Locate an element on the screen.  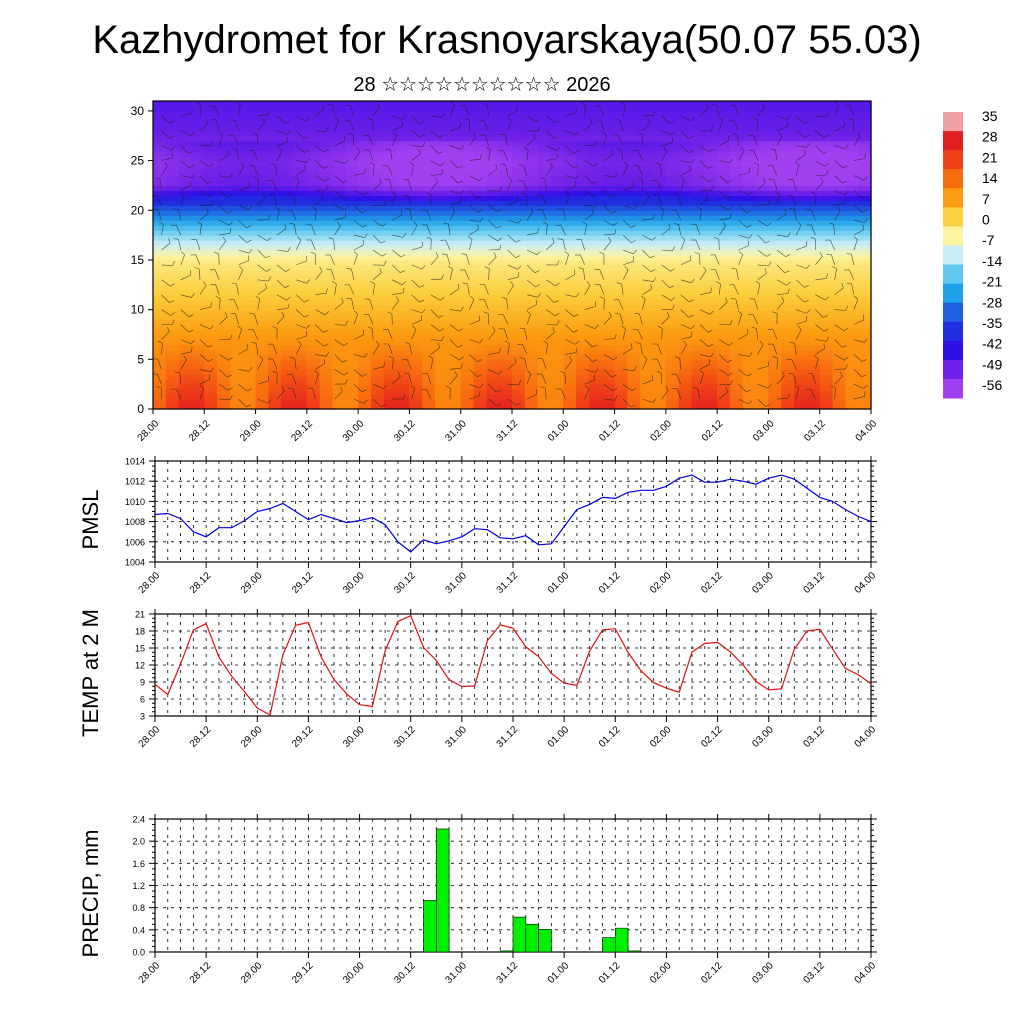
pmsl-ytick-label: 1014 is located at coordinates (135, 462).